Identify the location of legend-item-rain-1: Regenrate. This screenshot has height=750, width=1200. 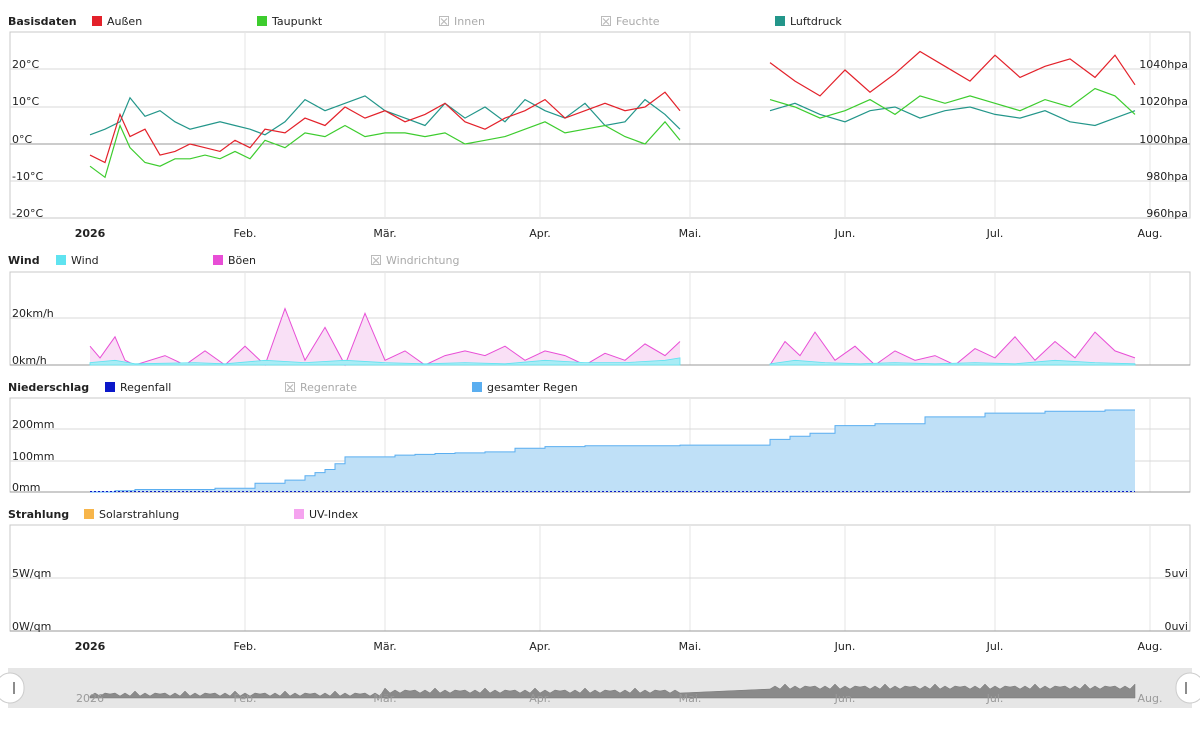
(321, 387).